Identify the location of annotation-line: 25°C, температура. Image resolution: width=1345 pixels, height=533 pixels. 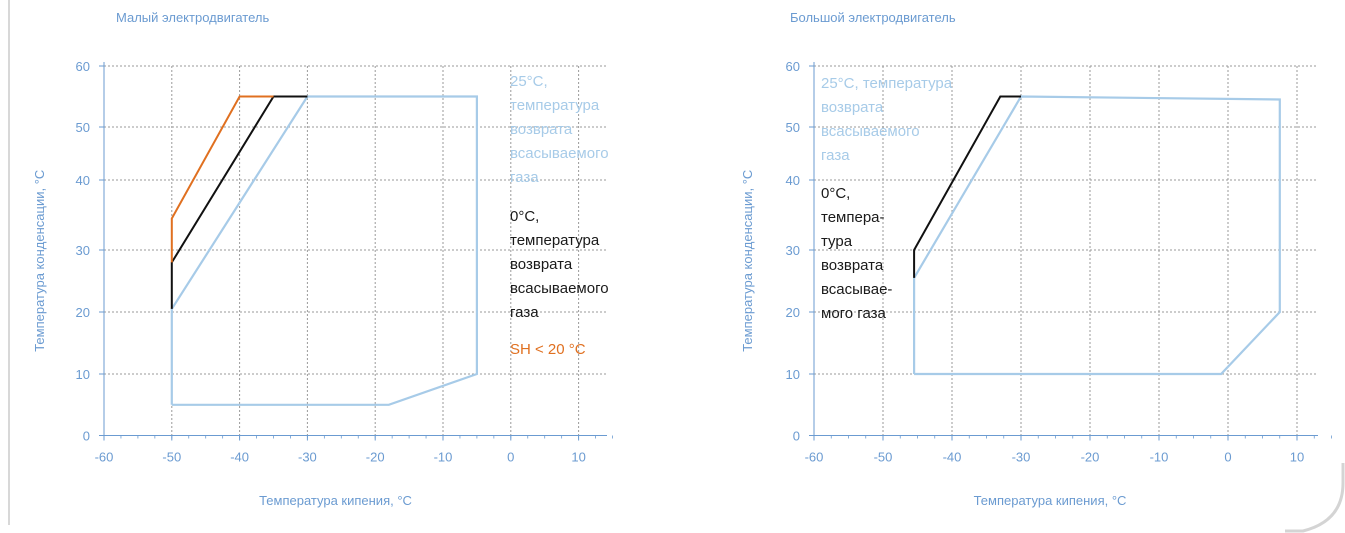
(886, 84).